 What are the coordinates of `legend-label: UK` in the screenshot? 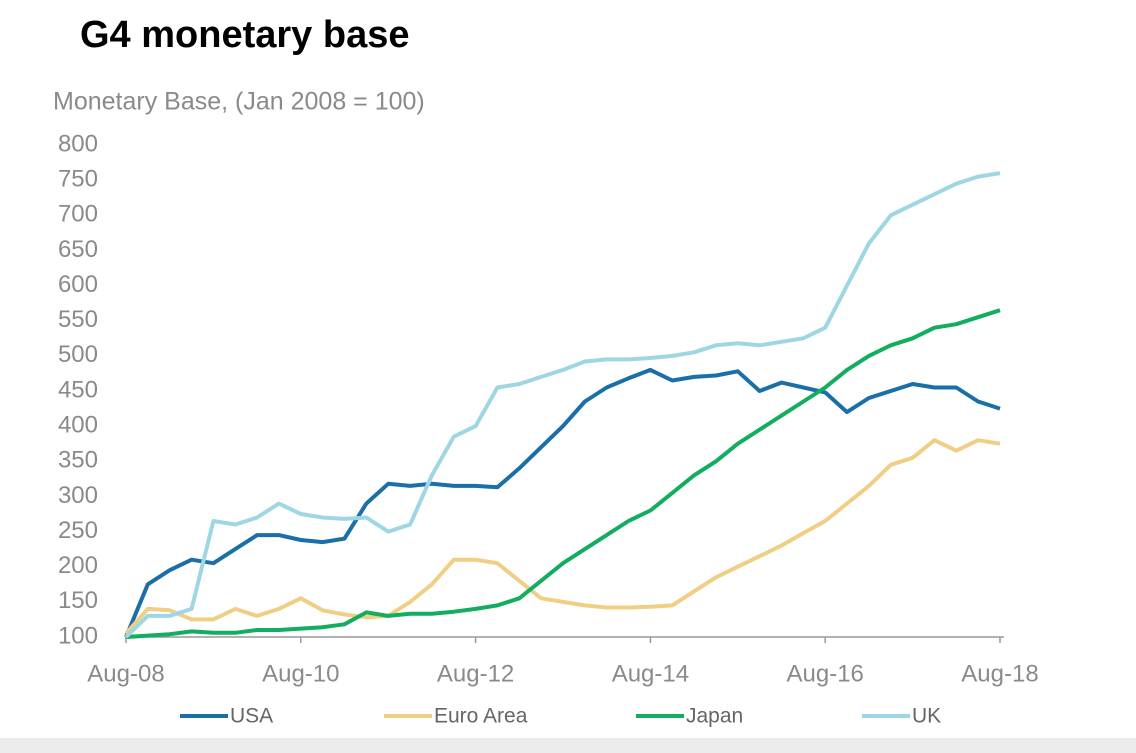 It's located at (926, 716).